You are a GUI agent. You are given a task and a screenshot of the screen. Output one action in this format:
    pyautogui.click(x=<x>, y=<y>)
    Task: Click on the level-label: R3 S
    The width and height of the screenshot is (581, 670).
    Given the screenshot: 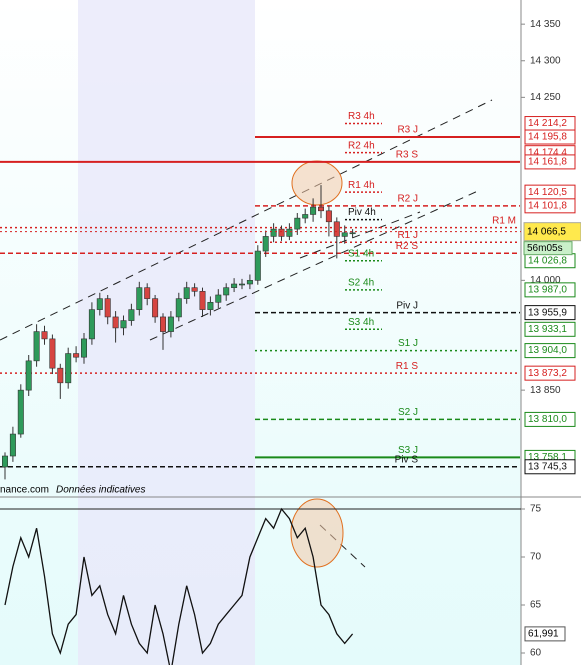 What is the action you would take?
    pyautogui.click(x=407, y=155)
    